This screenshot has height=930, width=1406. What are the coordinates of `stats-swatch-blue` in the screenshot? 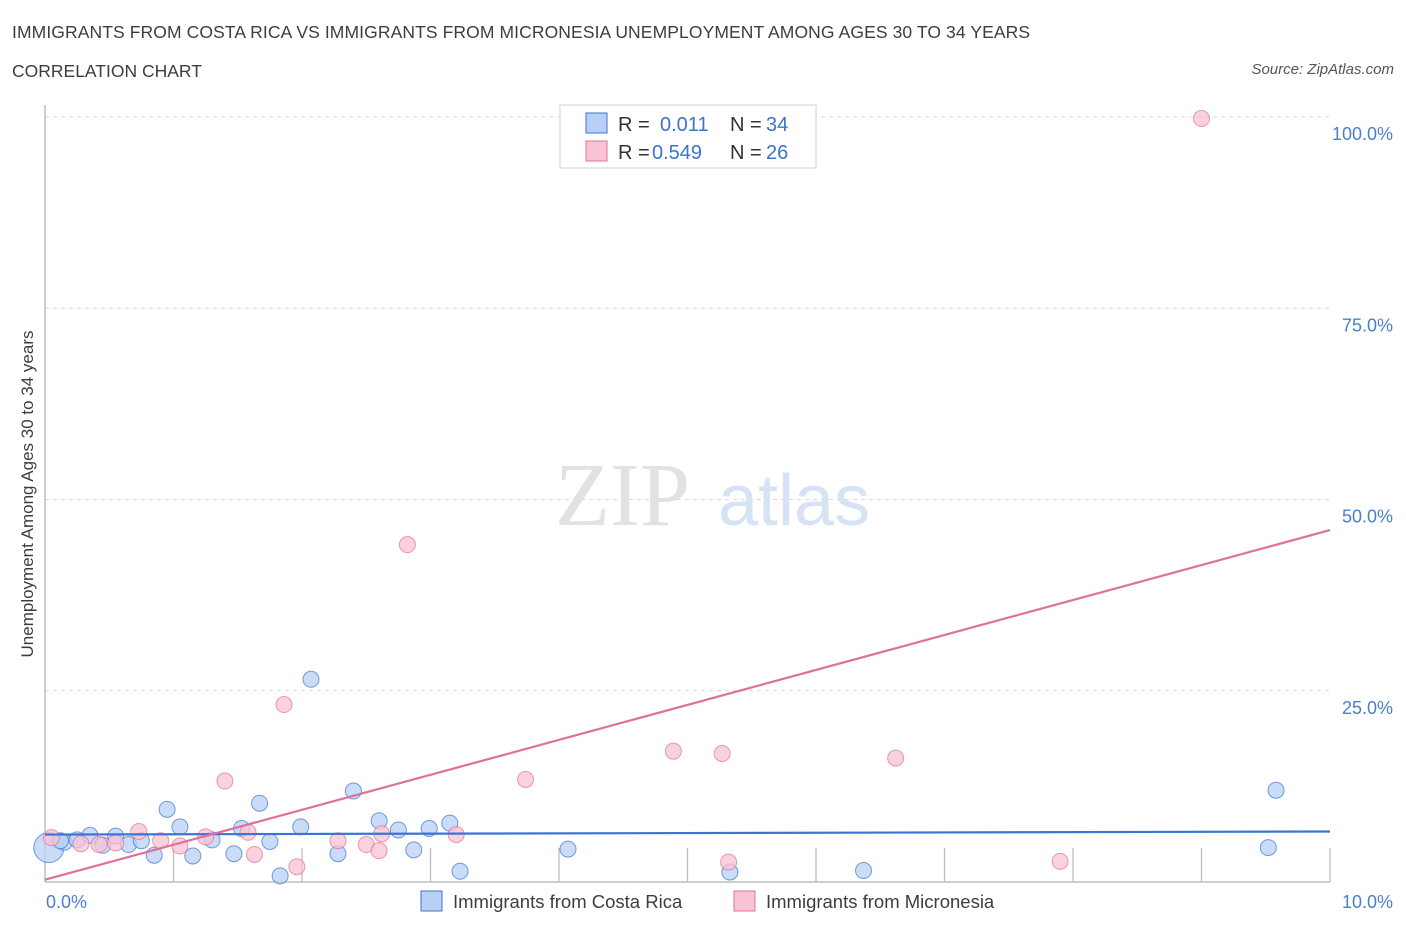 It's located at (596, 123).